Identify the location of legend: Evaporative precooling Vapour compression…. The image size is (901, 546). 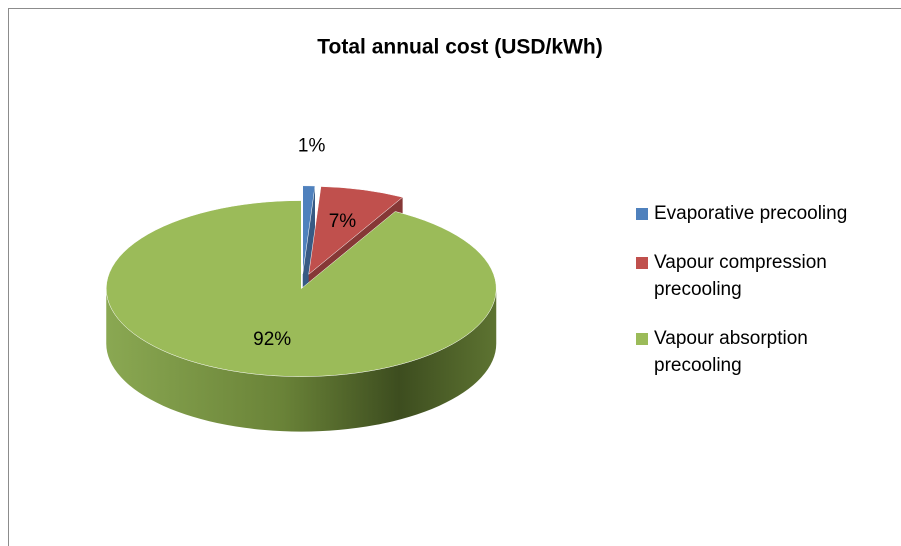
(758, 300).